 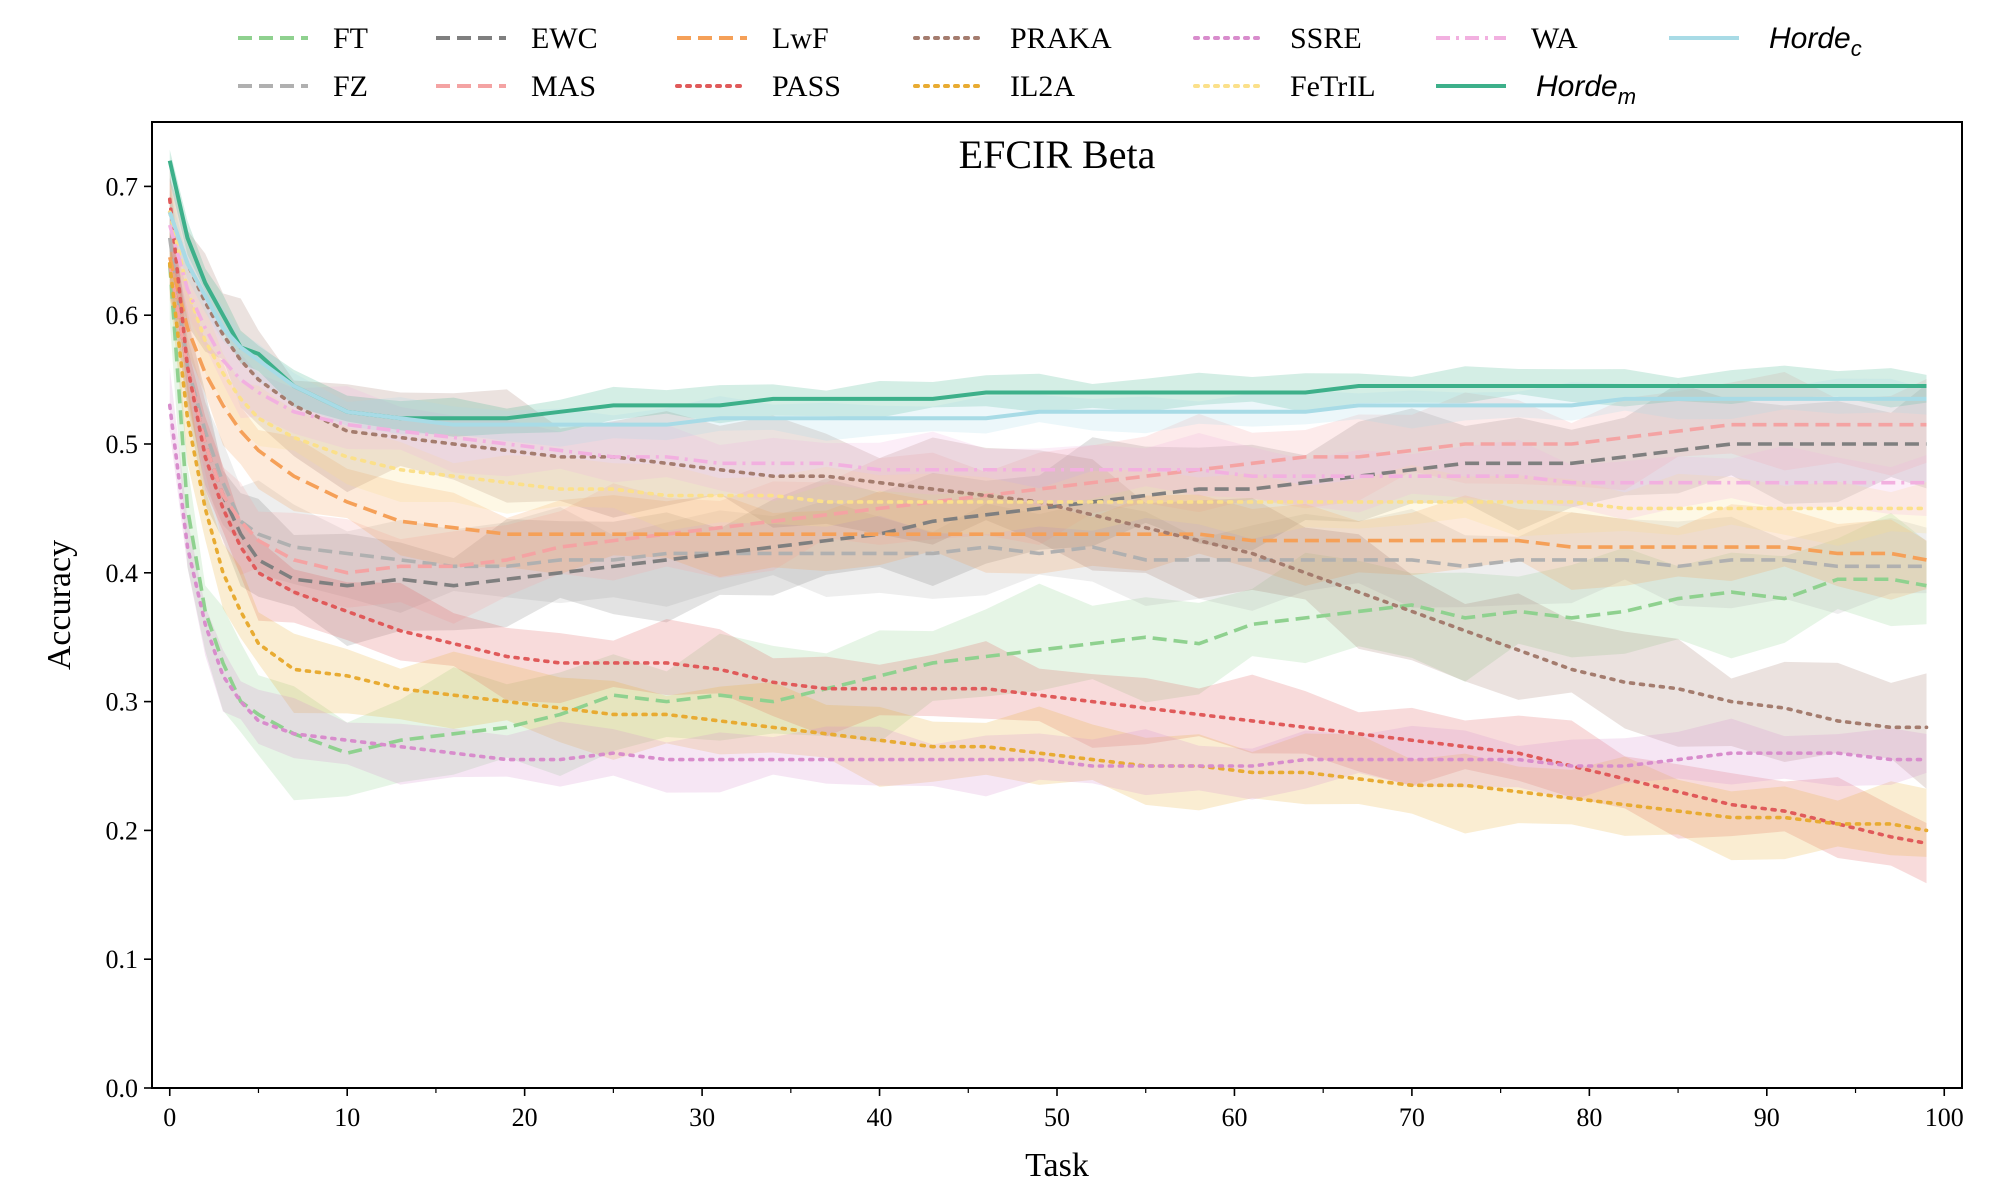 What do you see at coordinates (1765, 41) in the screenshot?
I see `legend-item-horde-c: Hordec` at bounding box center [1765, 41].